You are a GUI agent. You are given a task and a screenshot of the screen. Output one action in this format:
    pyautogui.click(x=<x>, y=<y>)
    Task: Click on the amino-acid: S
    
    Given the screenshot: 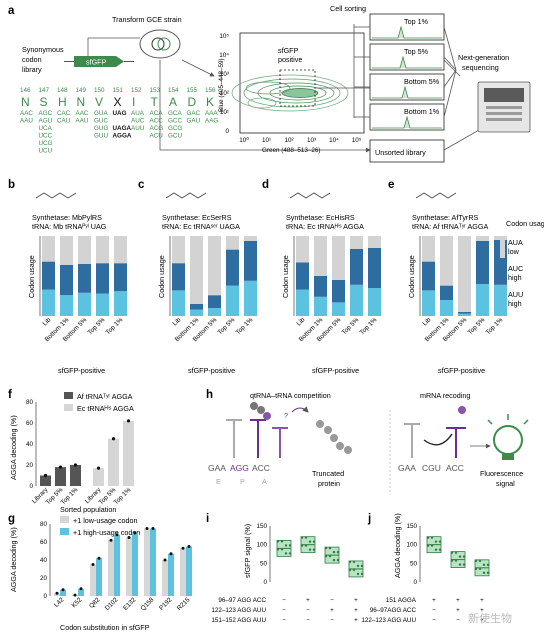 What is the action you would take?
    pyautogui.click(x=44, y=102)
    